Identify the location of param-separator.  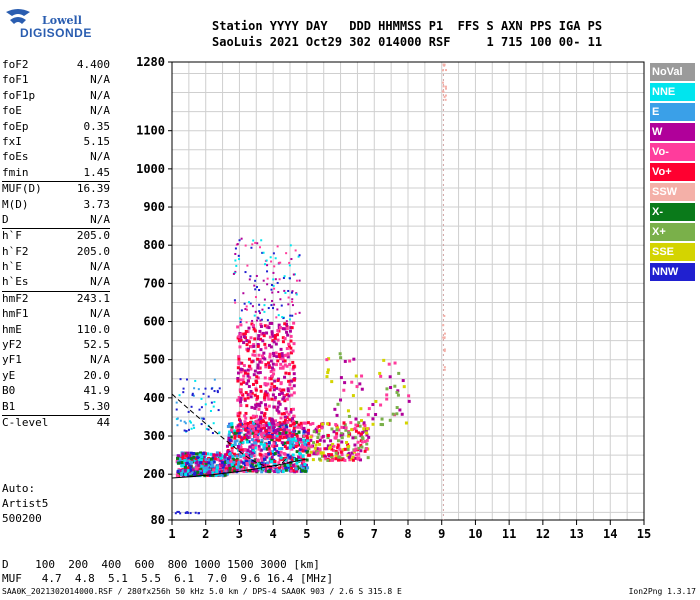
(56, 415).